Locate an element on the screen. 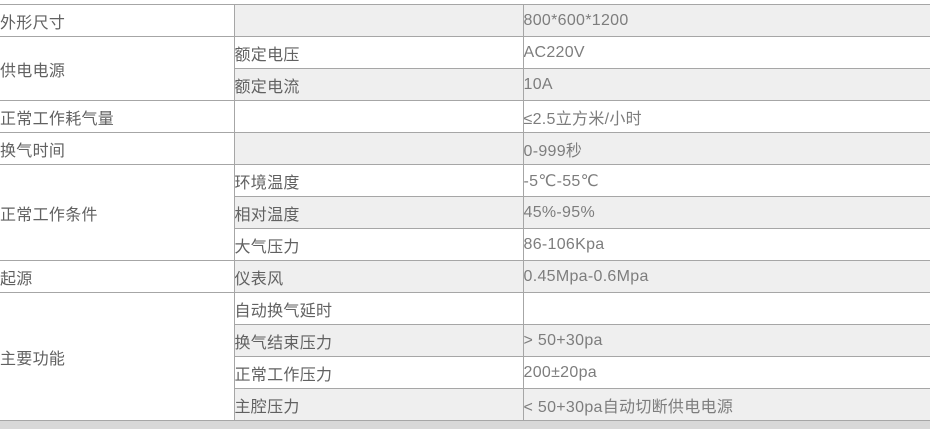 Image resolution: width=930 pixels, height=433 pixels. table-row: 额定电流 10A is located at coordinates (465, 84).